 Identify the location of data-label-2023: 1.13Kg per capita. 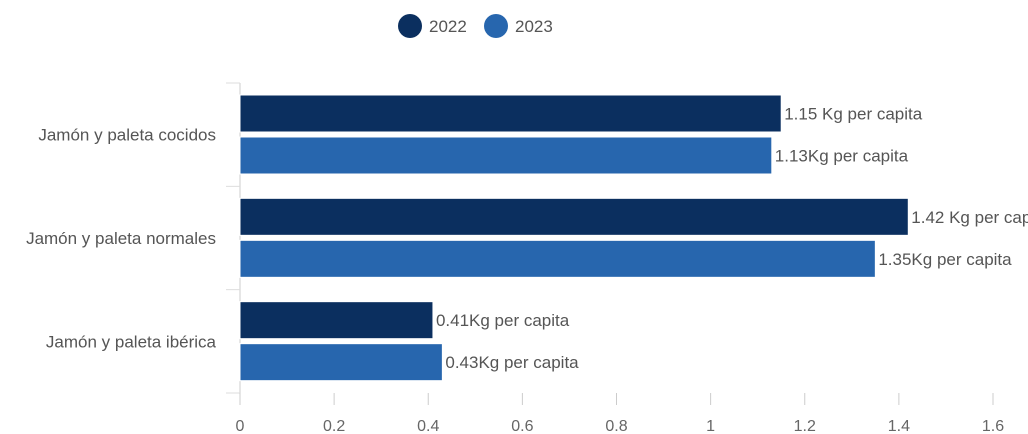
(842, 156).